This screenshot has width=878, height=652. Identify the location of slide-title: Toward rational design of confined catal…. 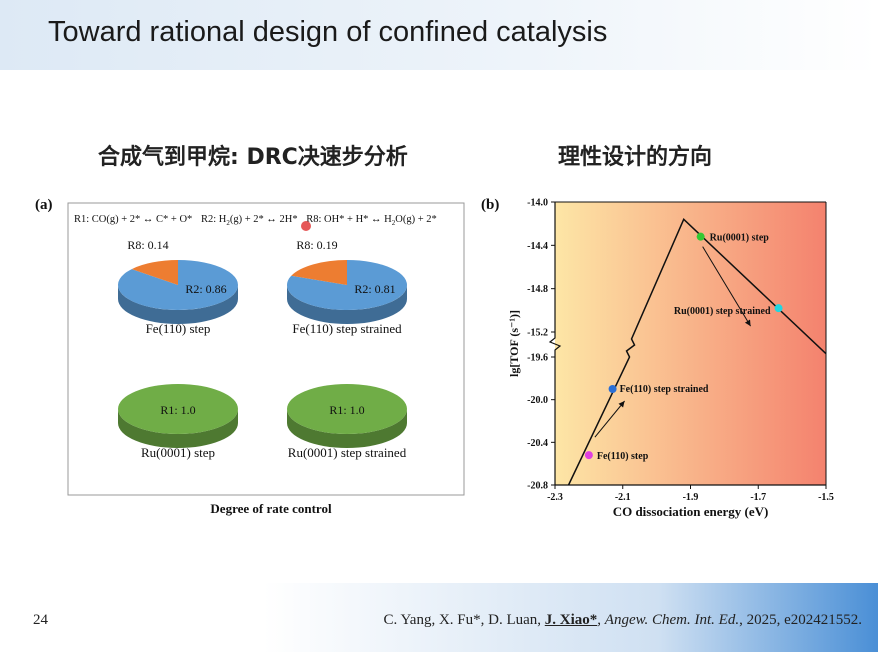
(328, 32).